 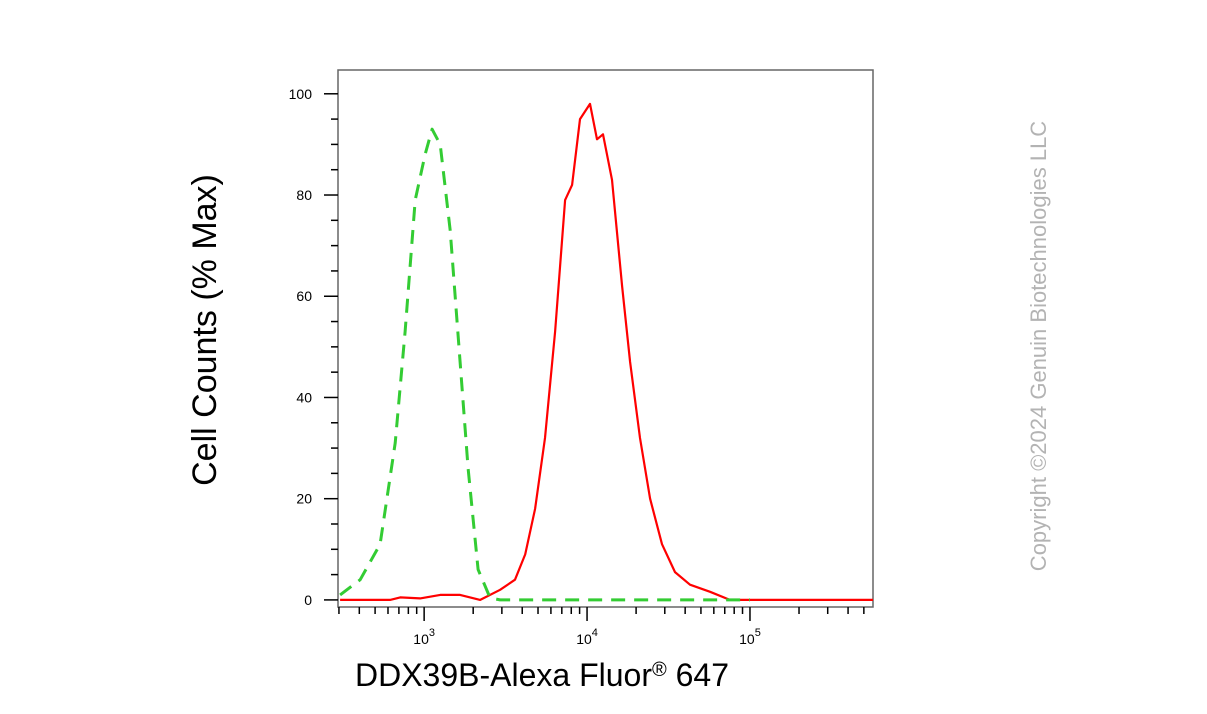 I want to click on x-label-sup: ®, so click(x=659, y=670).